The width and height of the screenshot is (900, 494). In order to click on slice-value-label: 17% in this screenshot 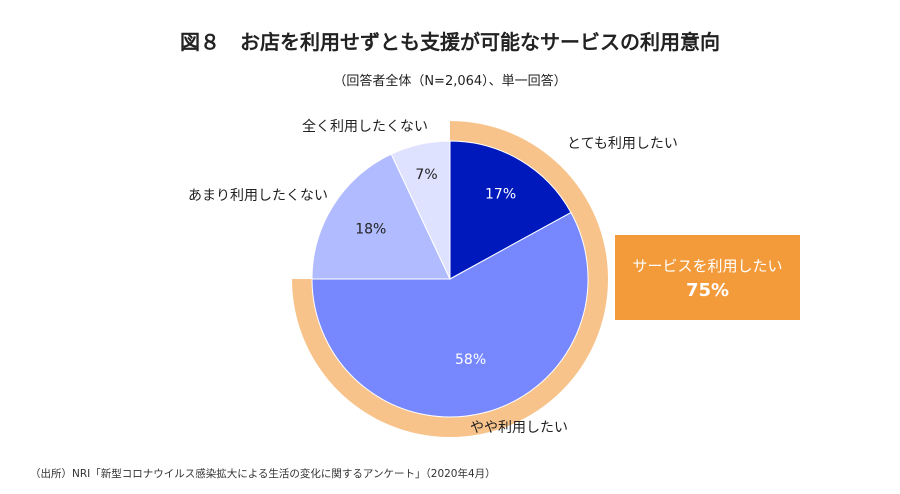, I will do `click(500, 194)`.